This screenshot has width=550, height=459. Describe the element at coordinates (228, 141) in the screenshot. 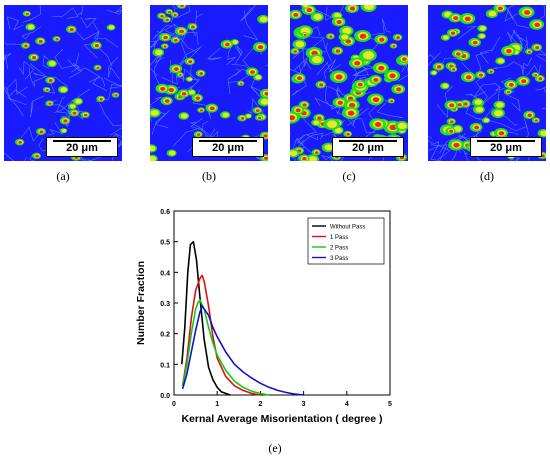

I see `scale-bar-line` at that location.